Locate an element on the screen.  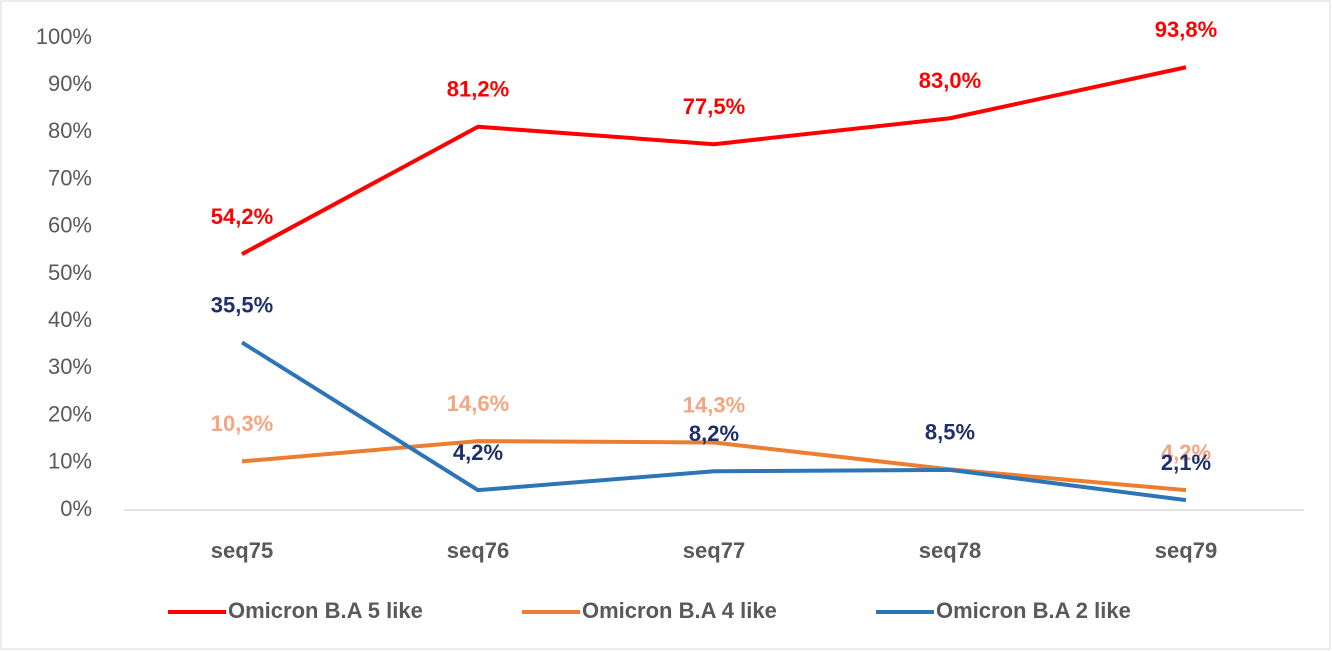
y-tick-label: 30% is located at coordinates (70, 366).